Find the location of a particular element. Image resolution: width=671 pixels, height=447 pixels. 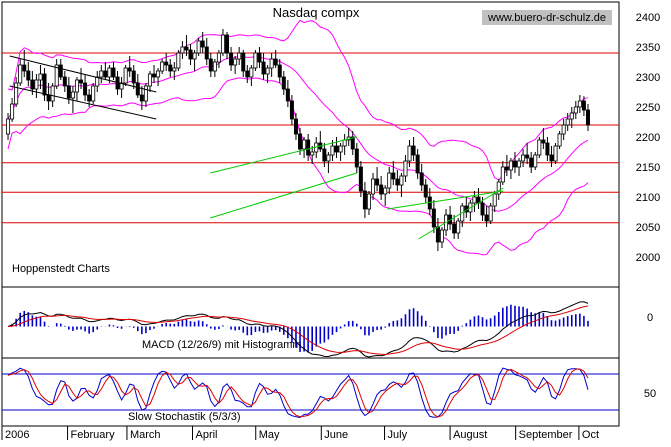

price-tick-label: 2200 is located at coordinates (648, 138).